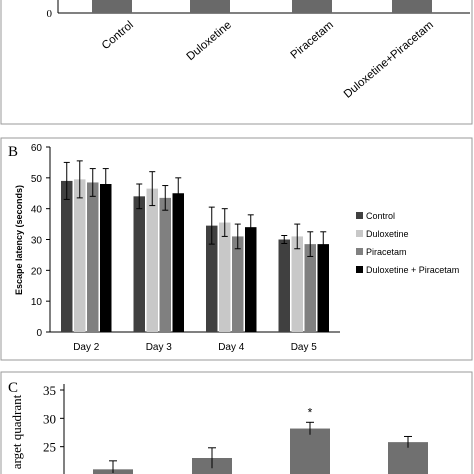 This screenshot has height=474, width=474. Describe the element at coordinates (260, 439) in the screenshot. I see `panel-c-bars: *` at that location.